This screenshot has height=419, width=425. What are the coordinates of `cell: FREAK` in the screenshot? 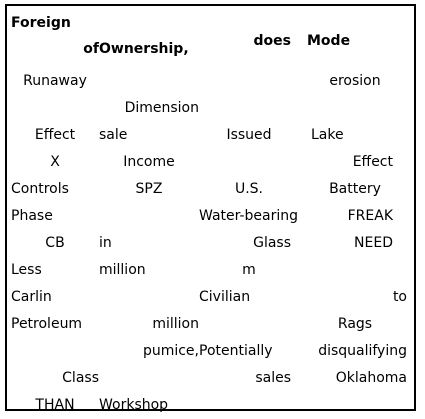 It's located at (370, 216).